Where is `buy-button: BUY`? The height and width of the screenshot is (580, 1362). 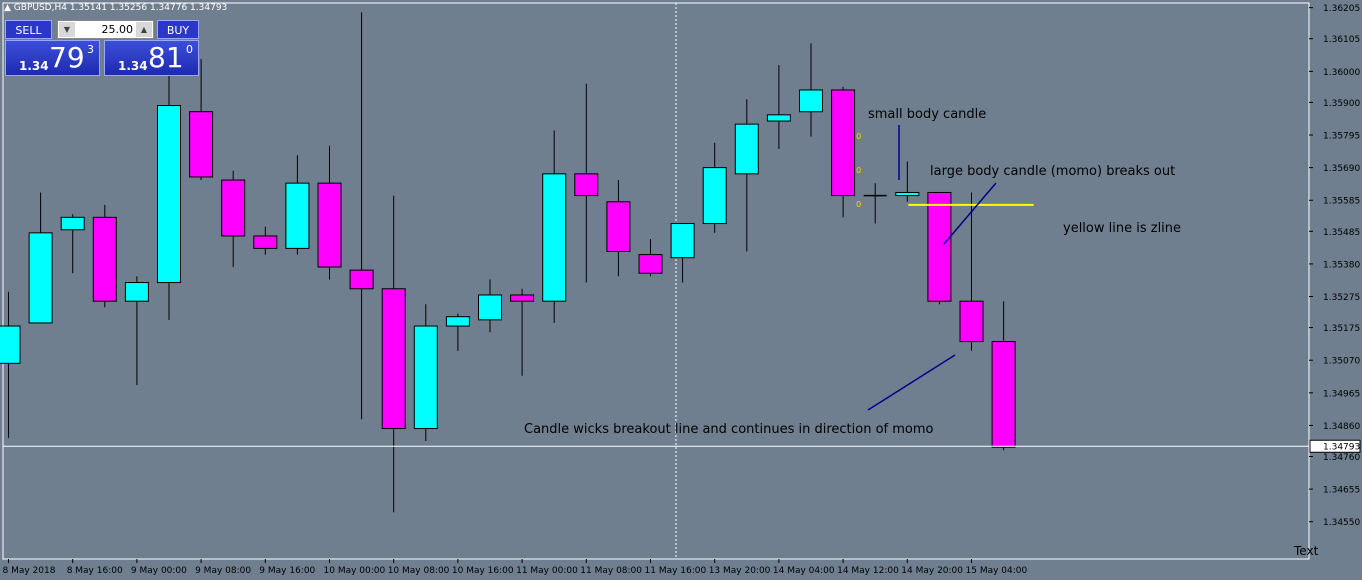
buy-button: BUY is located at coordinates (178, 29).